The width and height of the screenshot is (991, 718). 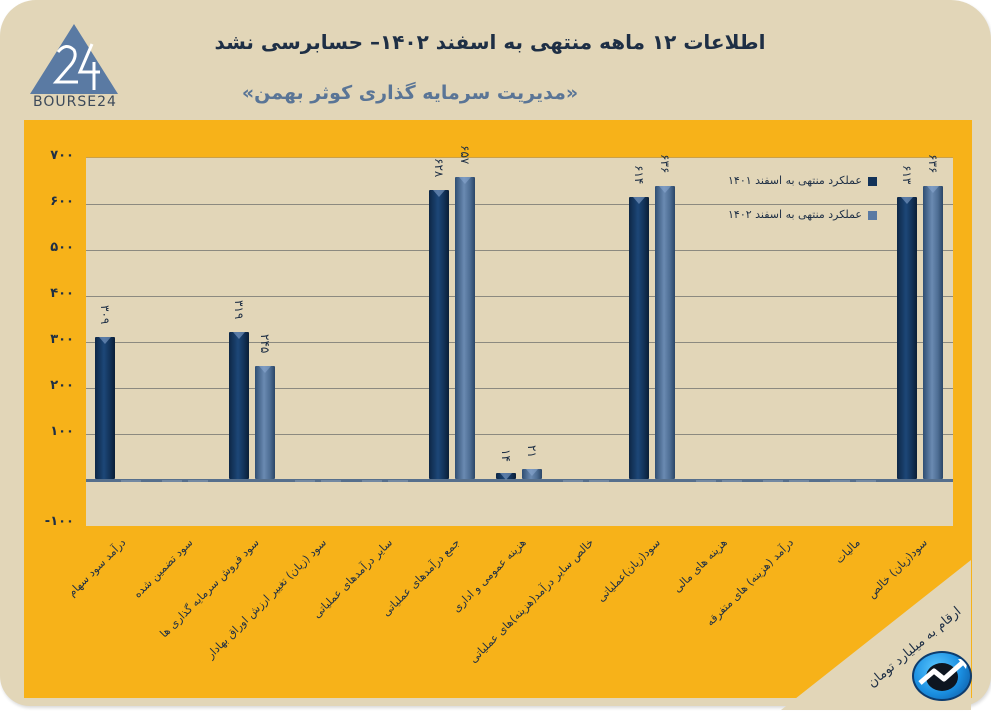 I want to click on data-label: ۳۰۹, so click(x=105, y=314).